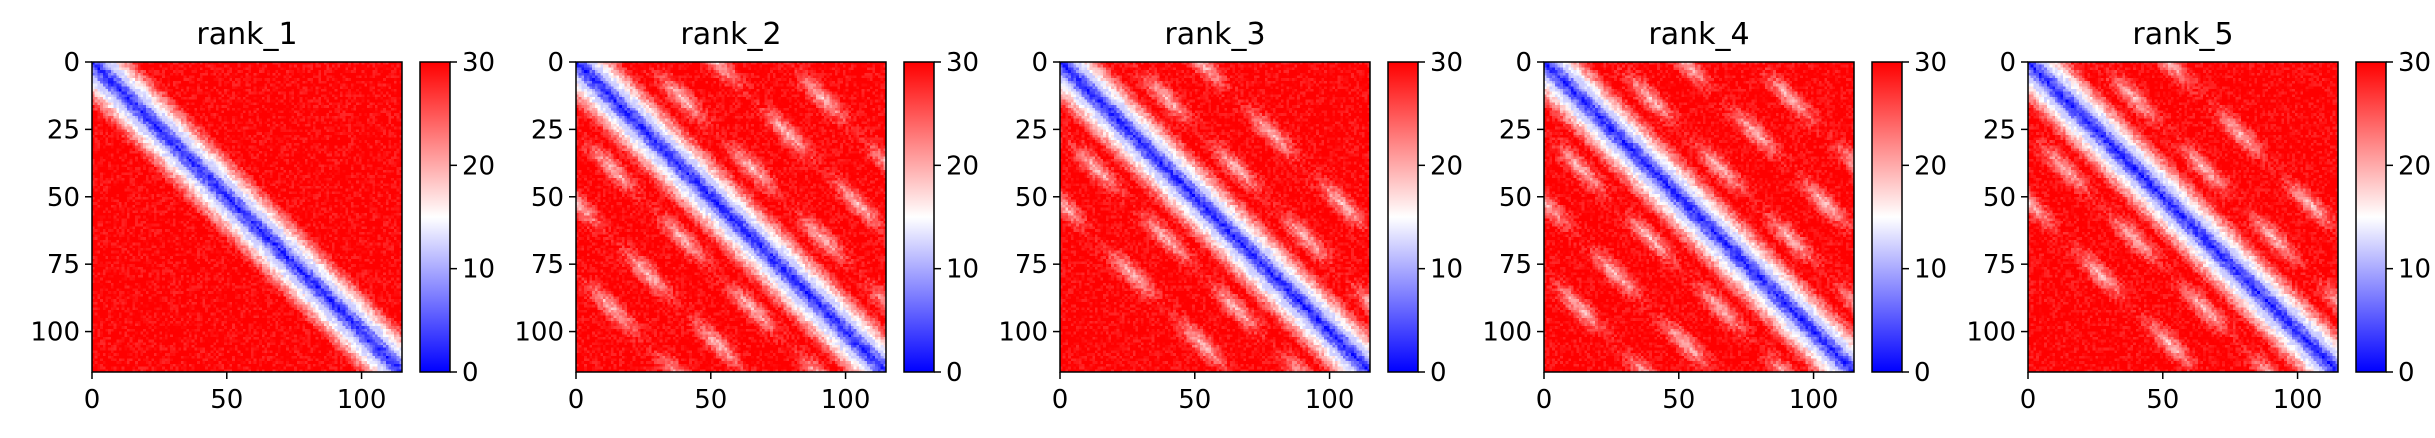  I want to click on panel-title: rank_3, so click(1214, 34).